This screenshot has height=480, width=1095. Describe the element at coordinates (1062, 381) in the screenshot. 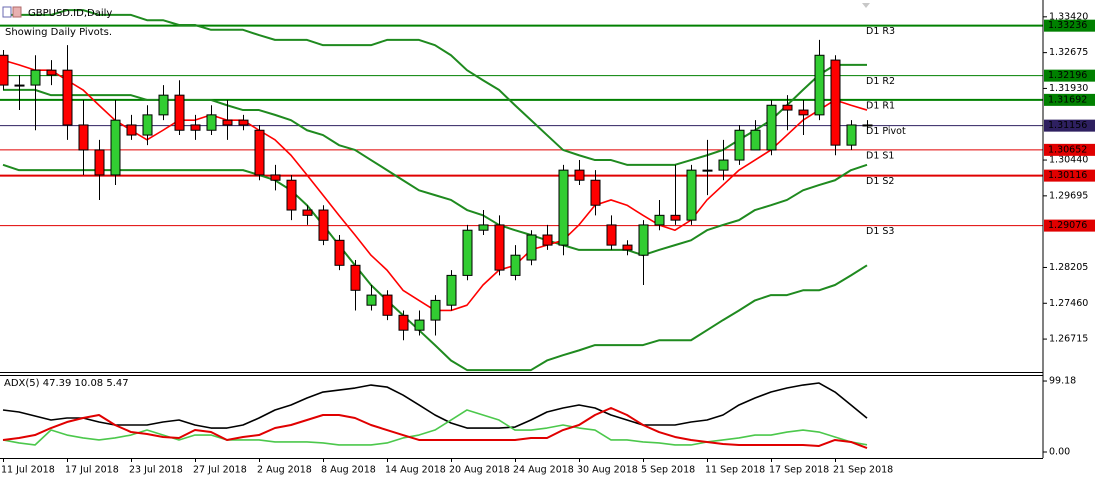

I see `y-tick-label: 99.18` at that location.